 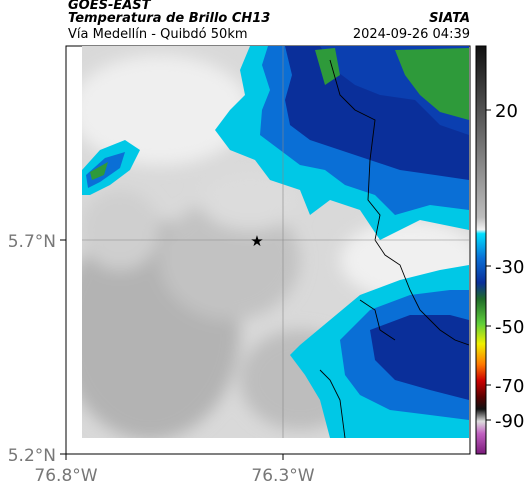 What do you see at coordinates (509, 327) in the screenshot?
I see `colorbar-tick-label: -50` at bounding box center [509, 327].